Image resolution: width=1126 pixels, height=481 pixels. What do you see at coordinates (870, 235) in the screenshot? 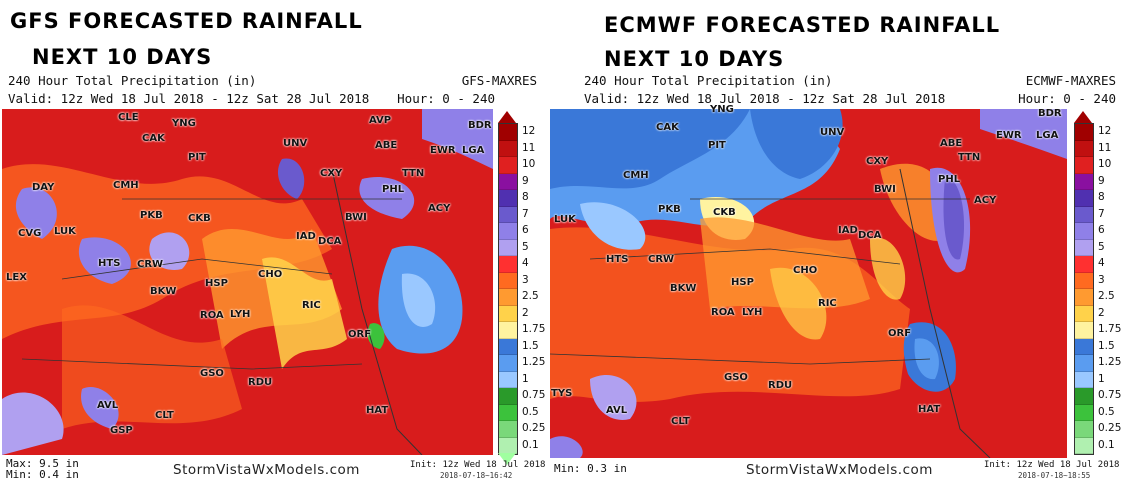
I see `city-label-dca: DCA` at bounding box center [870, 235].